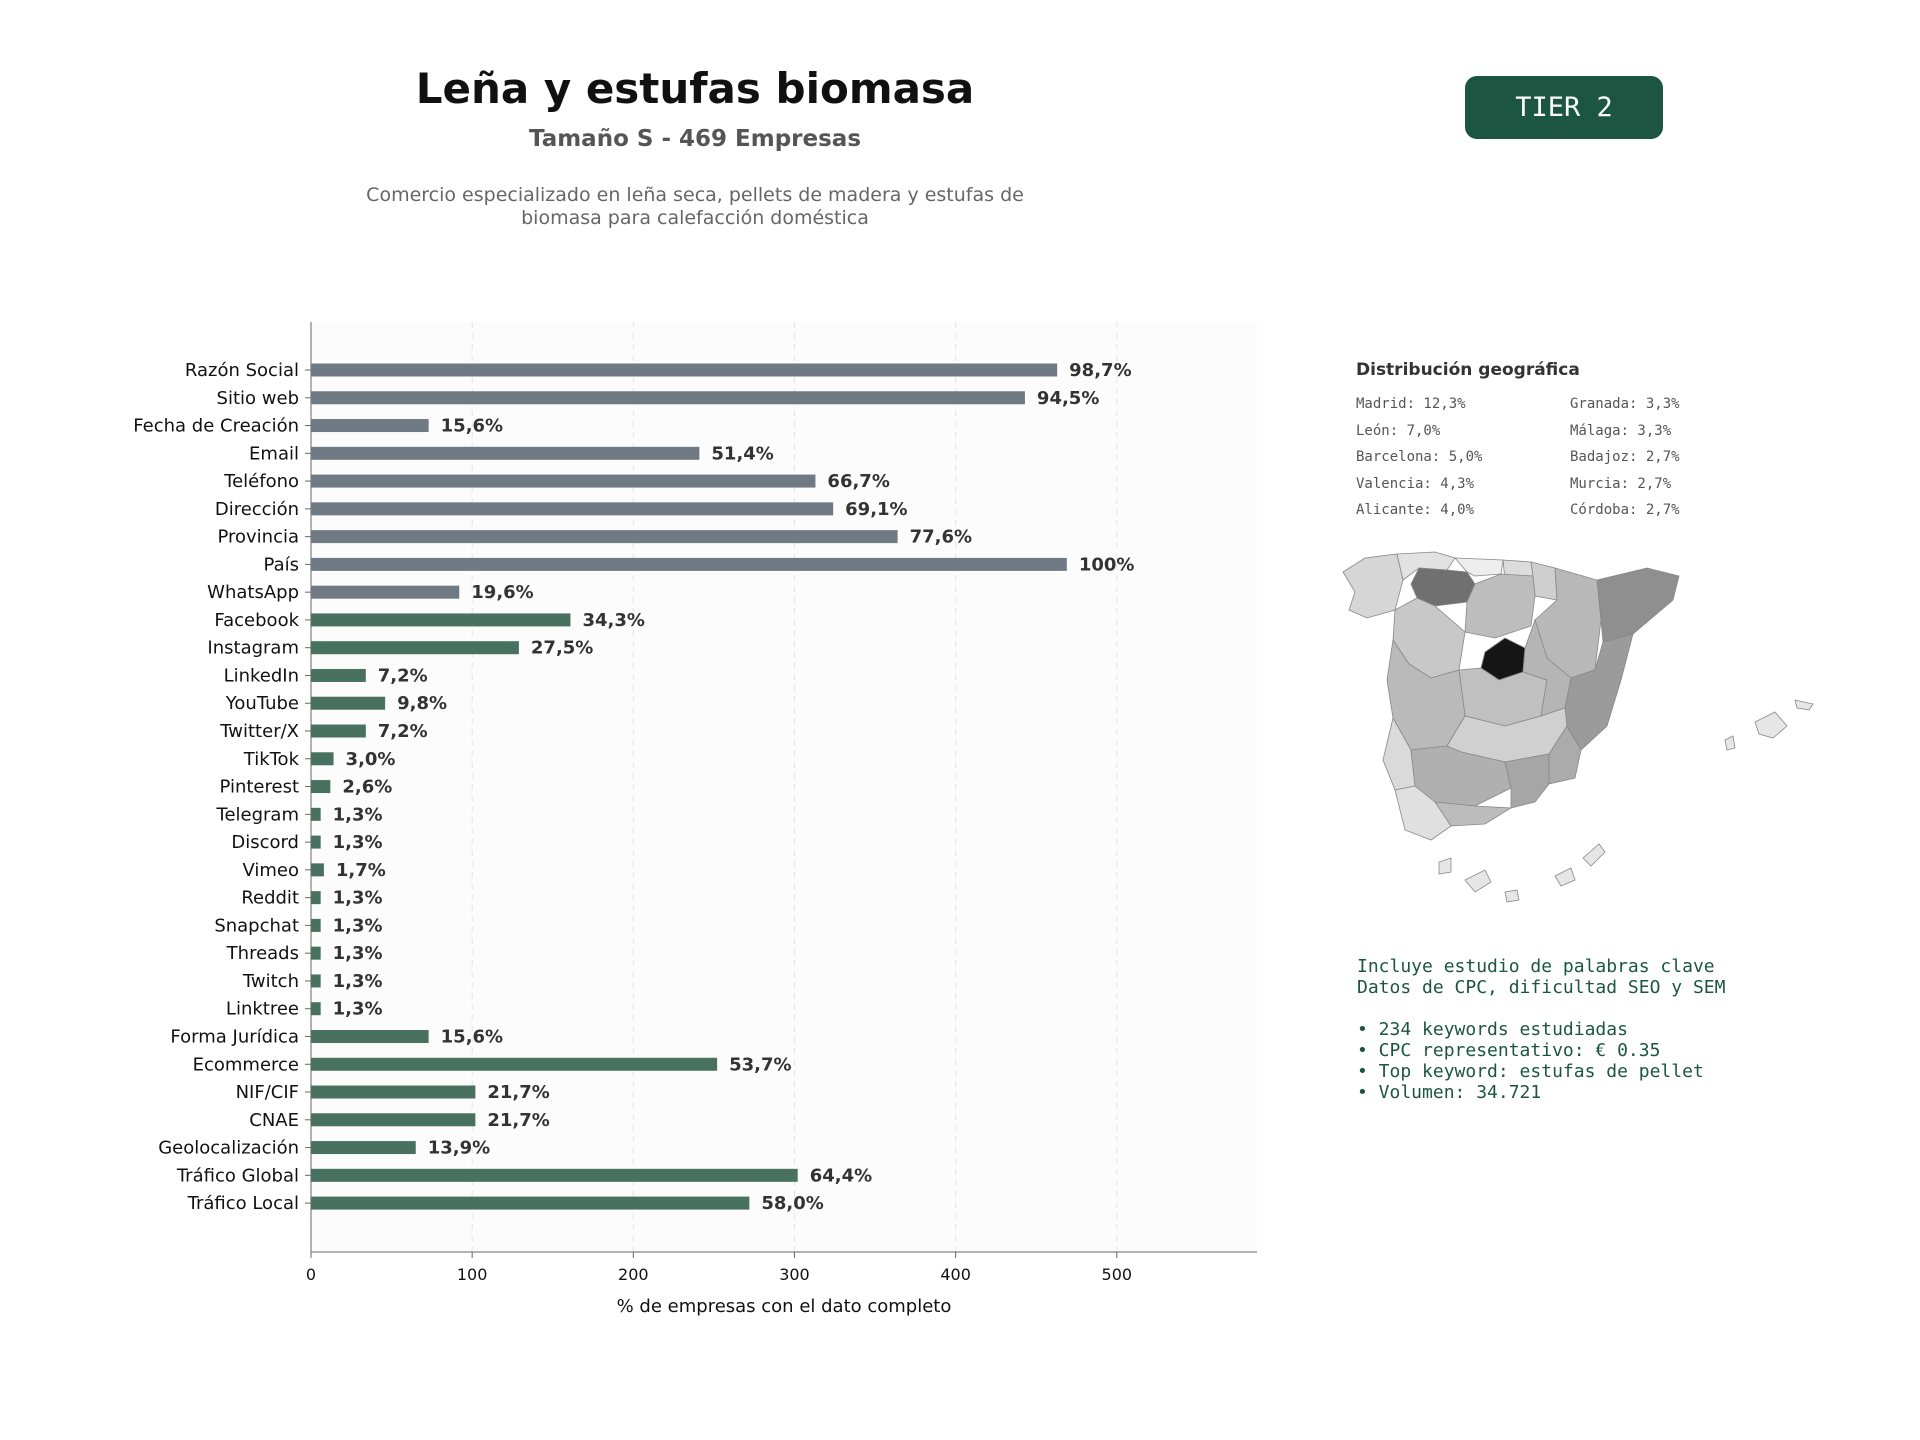  What do you see at coordinates (695, 139) in the screenshot?
I see `page-subtitle: Tamaño S - 469 Empresas` at bounding box center [695, 139].